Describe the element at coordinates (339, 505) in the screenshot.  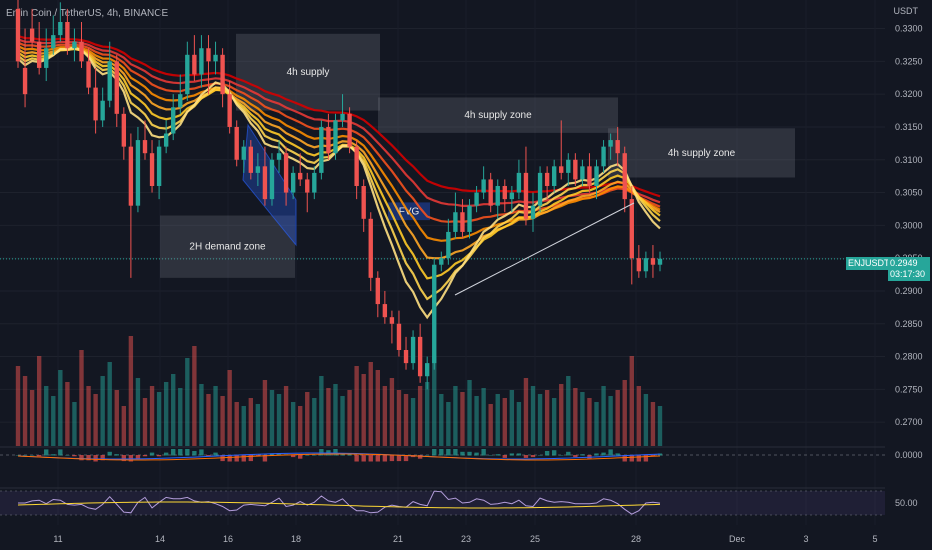
I see `rsi-ma-line` at that location.